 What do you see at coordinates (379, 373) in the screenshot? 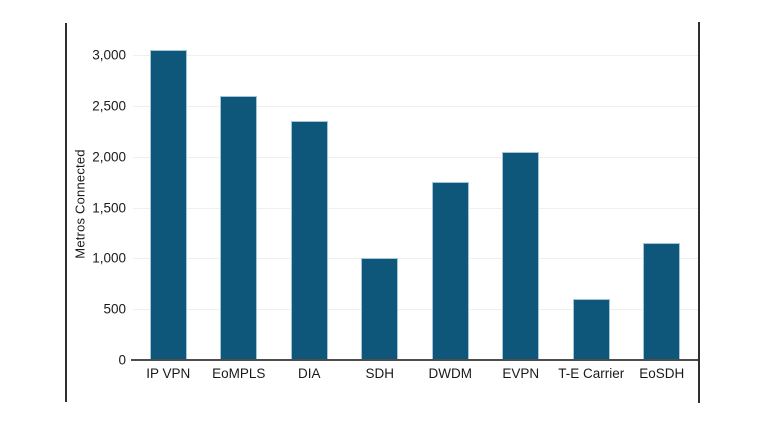
I see `x-tick-label-sdh: SDH` at bounding box center [379, 373].